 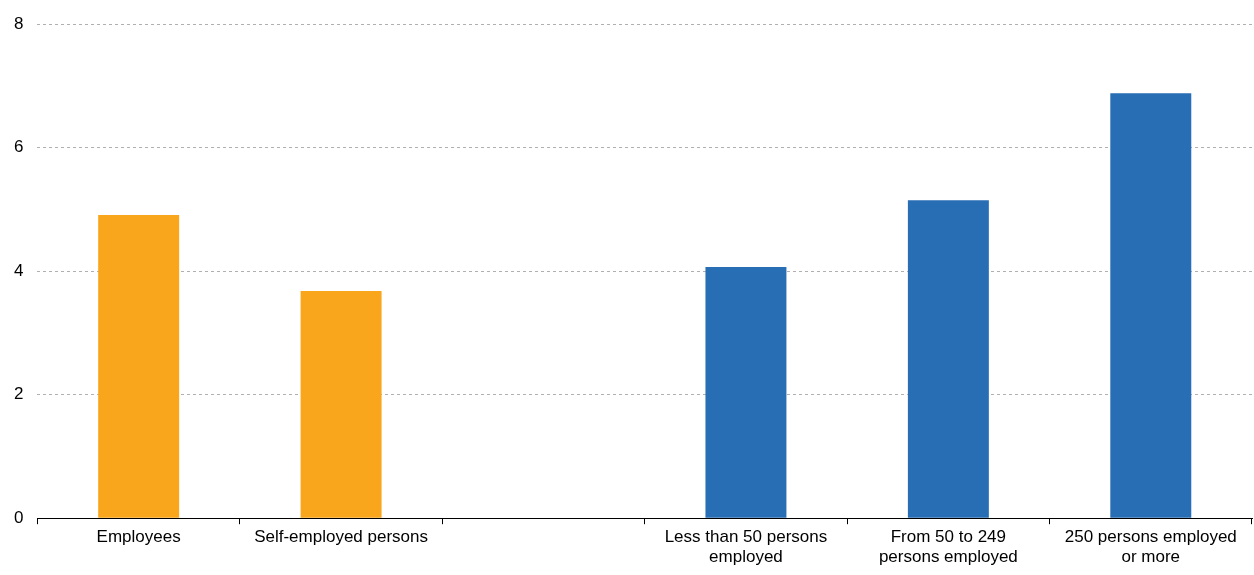 What do you see at coordinates (18, 394) in the screenshot?
I see `y-tick-label: 2` at bounding box center [18, 394].